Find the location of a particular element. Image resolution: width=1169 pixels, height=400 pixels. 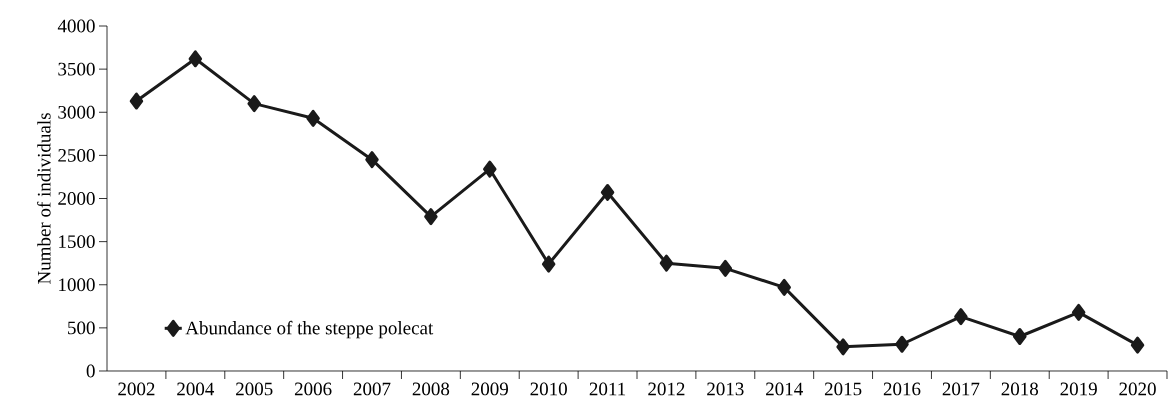

x-tick-label: 2010 is located at coordinates (548, 389).